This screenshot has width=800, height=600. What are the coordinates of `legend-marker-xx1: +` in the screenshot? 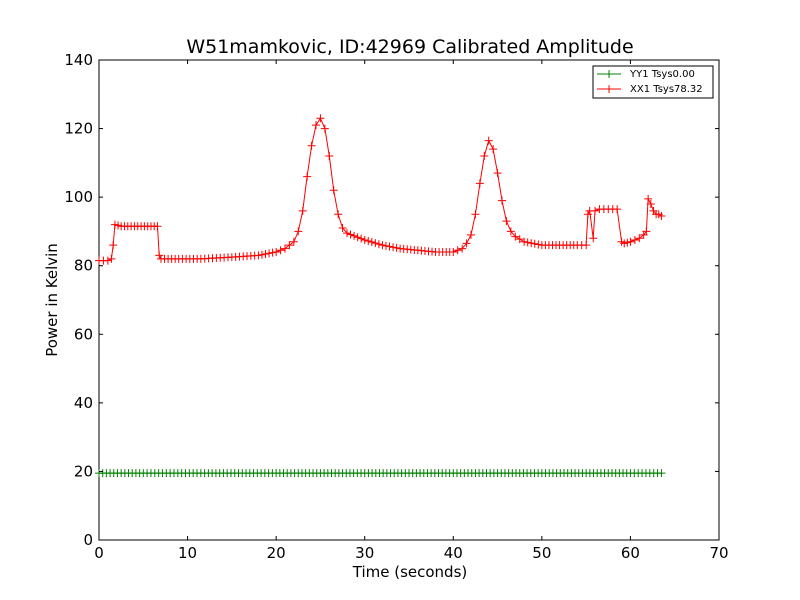 It's located at (609, 89).